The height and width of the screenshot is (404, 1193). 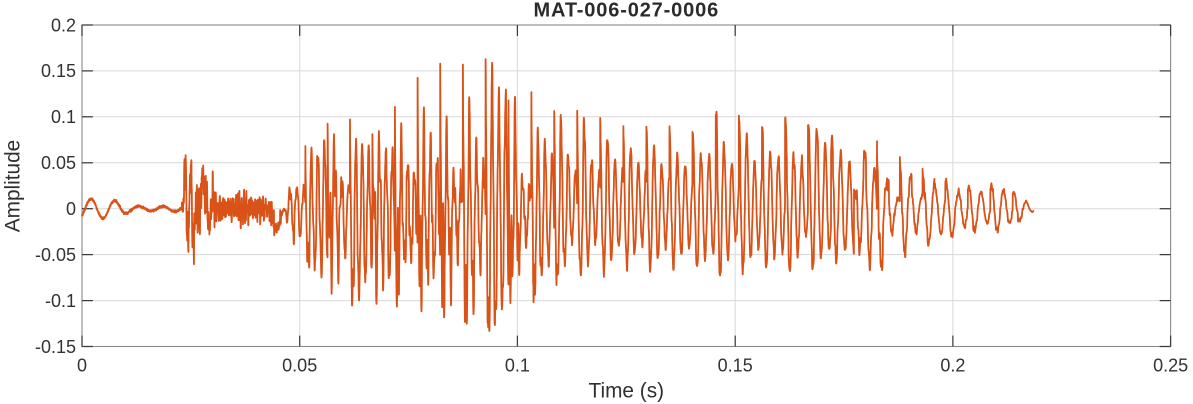 What do you see at coordinates (55, 255) in the screenshot?
I see `svg-text: -0.05` at bounding box center [55, 255].